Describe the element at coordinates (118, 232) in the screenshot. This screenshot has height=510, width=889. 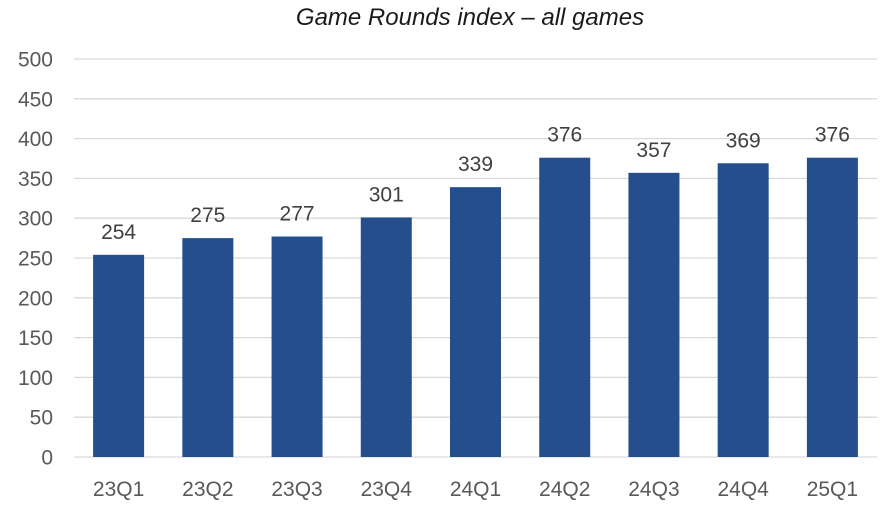
I see `data-label: 254` at that location.